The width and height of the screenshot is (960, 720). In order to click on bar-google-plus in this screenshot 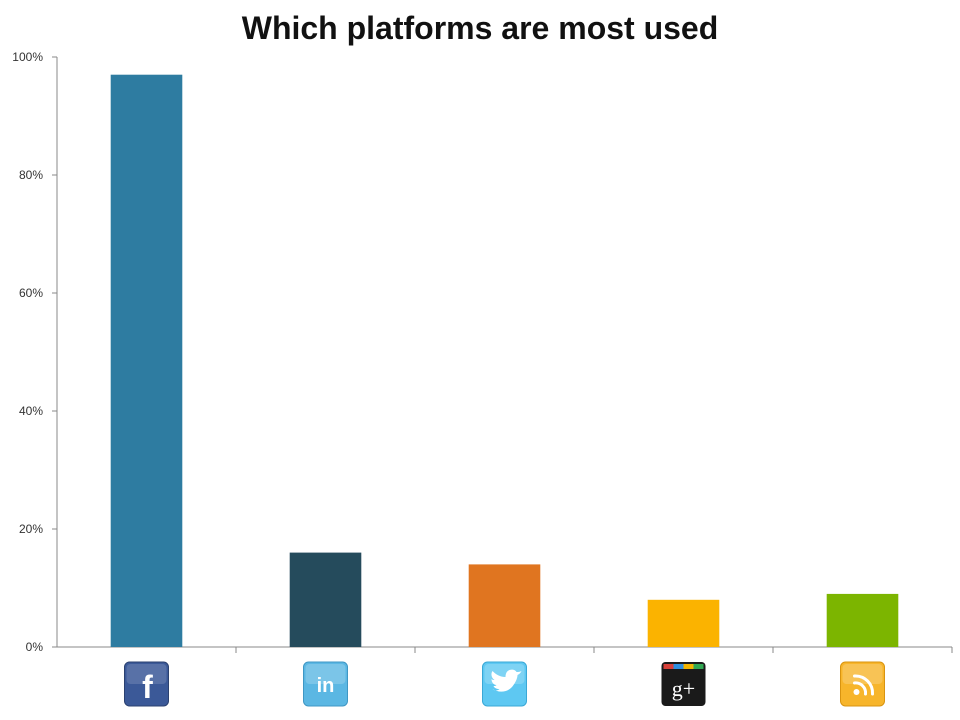, I will do `click(683, 623)`.